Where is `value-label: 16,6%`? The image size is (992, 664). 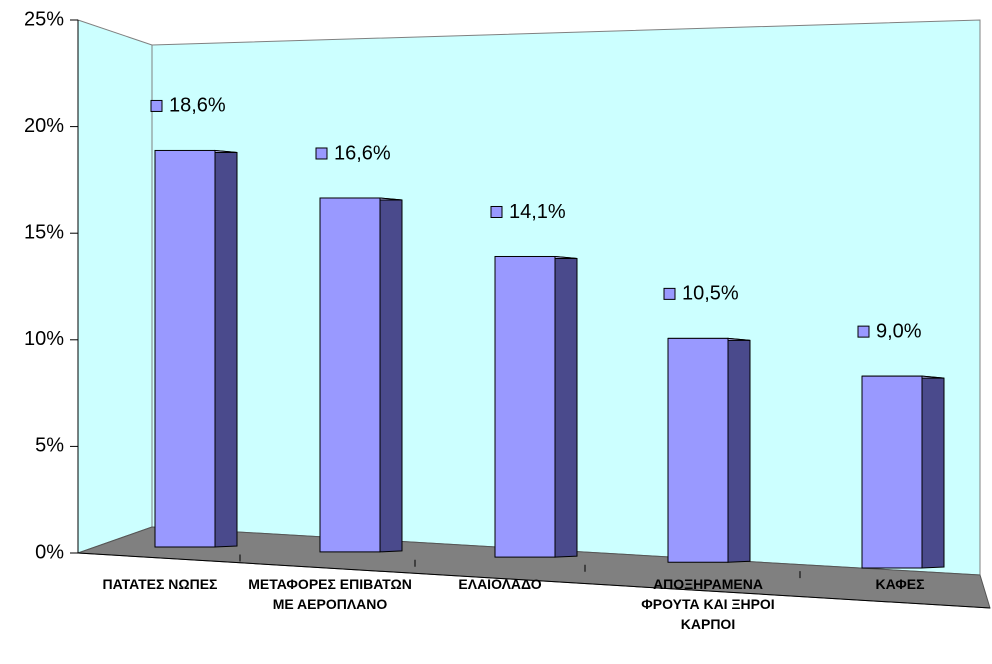 value-label: 16,6% is located at coordinates (362, 153).